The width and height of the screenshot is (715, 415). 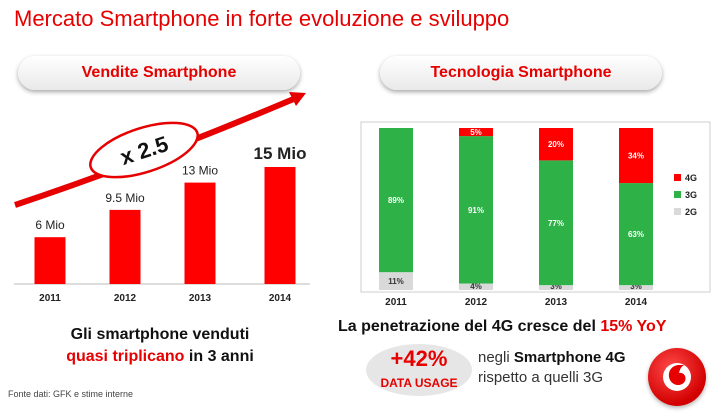 I want to click on source-note: Fonte dati: GFK e stime interne, so click(x=71, y=394).